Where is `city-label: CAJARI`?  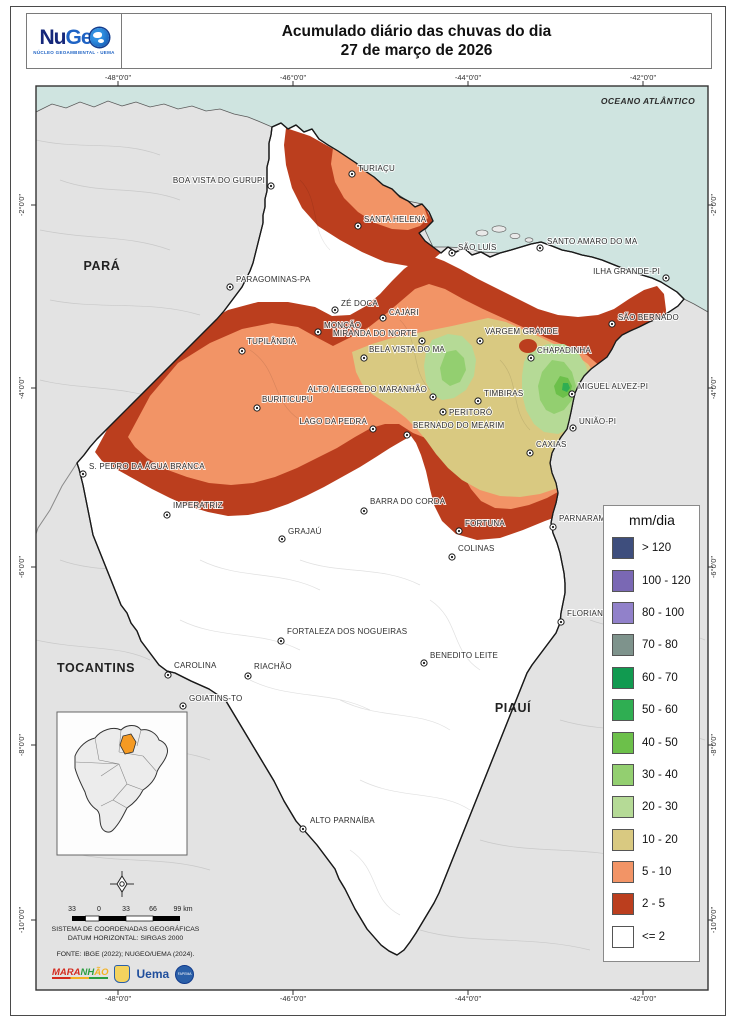
city-label: CAJARI is located at coordinates (404, 312).